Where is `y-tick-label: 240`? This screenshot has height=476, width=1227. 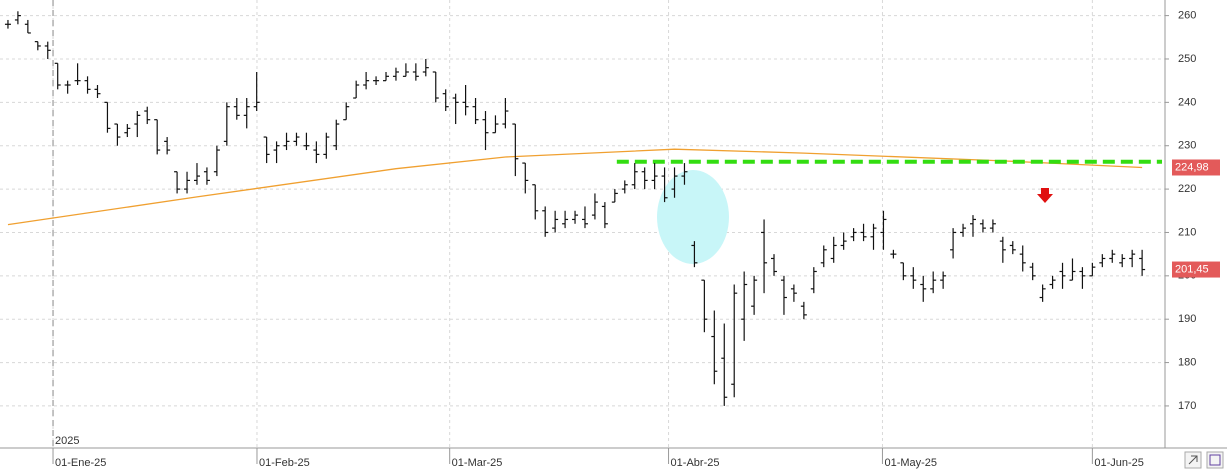 y-tick-label: 240 is located at coordinates (1187, 102).